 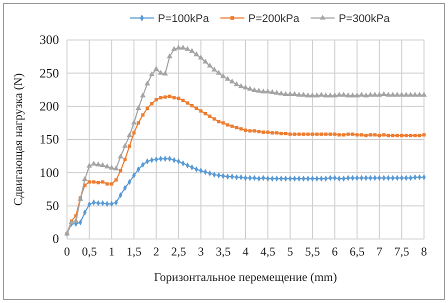 What do you see at coordinates (49, 172) in the screenshot?
I see `y-tick-label: 100` at bounding box center [49, 172].